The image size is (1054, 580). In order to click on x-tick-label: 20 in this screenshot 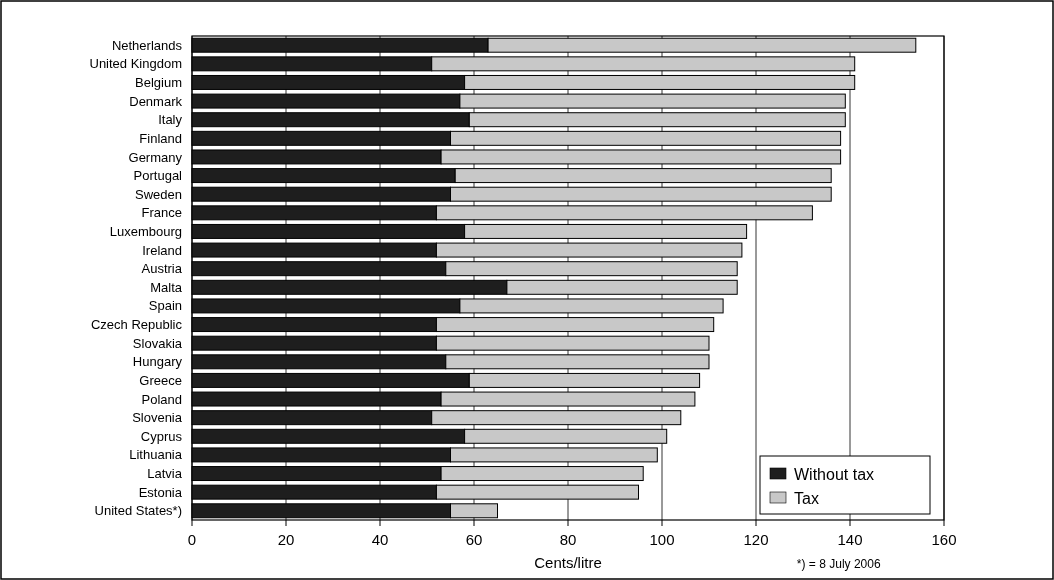, I will do `click(286, 539)`.